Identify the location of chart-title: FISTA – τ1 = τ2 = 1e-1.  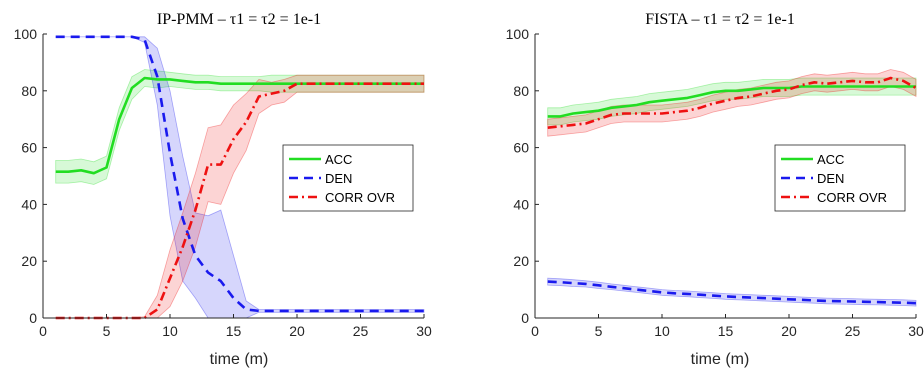
(720, 19).